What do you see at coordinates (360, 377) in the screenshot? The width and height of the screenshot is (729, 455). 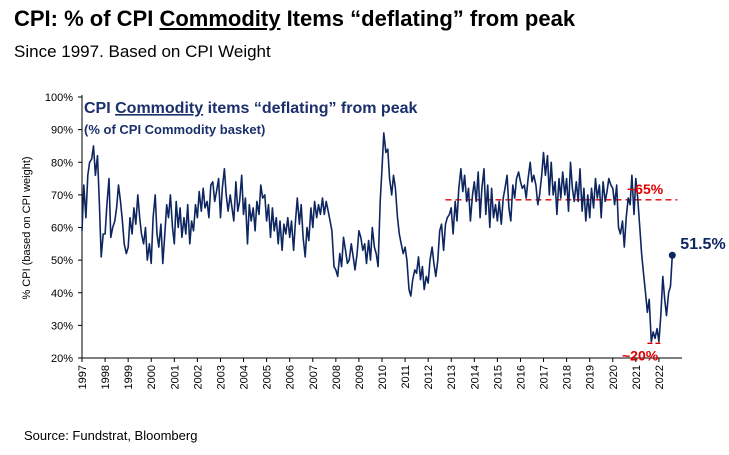 I see `x-tick-label: 2009` at bounding box center [360, 377].